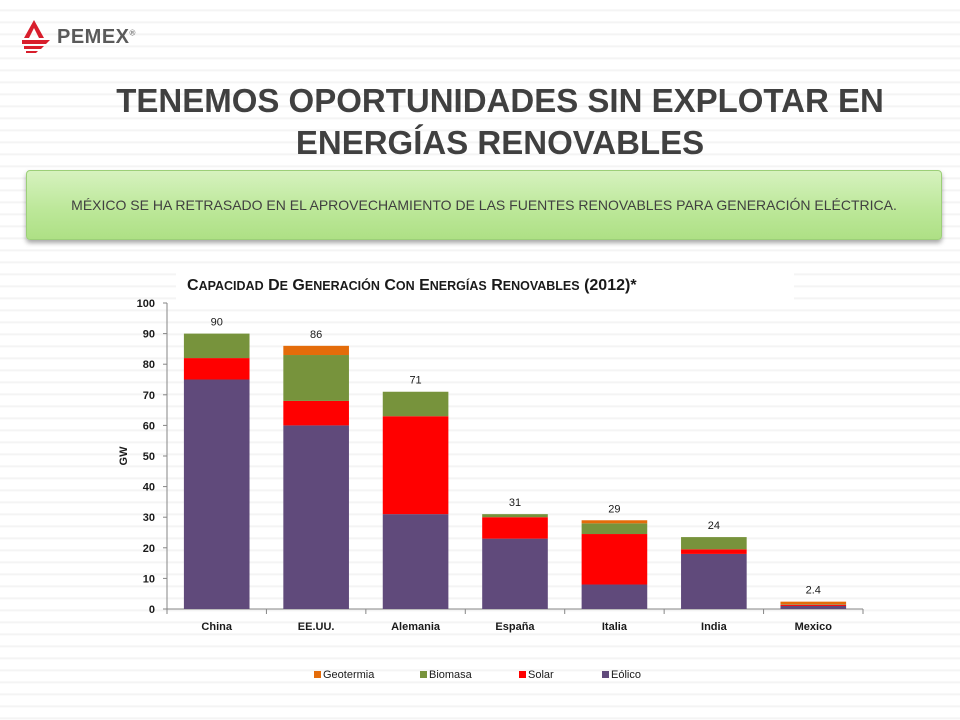 This screenshot has width=960, height=720. Describe the element at coordinates (149, 396) in the screenshot. I see `y-tick-label: 70` at that location.